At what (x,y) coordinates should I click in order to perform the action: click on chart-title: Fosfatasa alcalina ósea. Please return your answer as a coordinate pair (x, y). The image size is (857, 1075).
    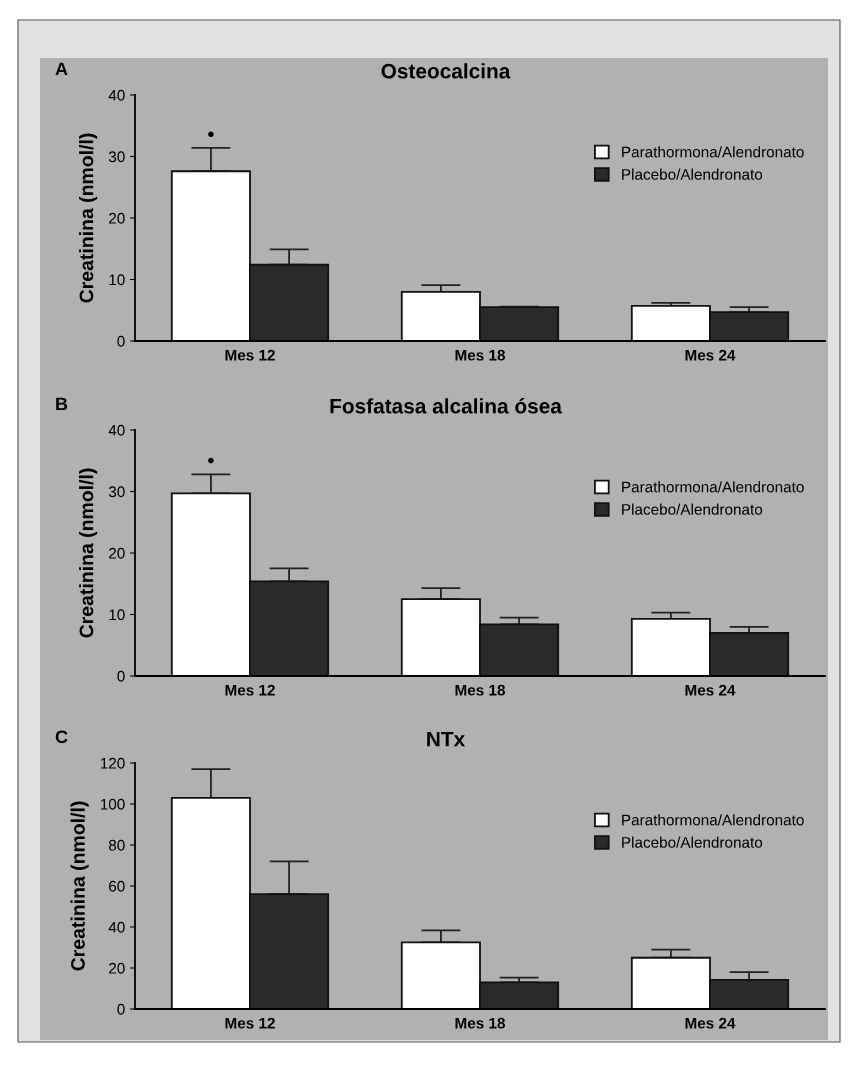
    Looking at the image, I should click on (446, 406).